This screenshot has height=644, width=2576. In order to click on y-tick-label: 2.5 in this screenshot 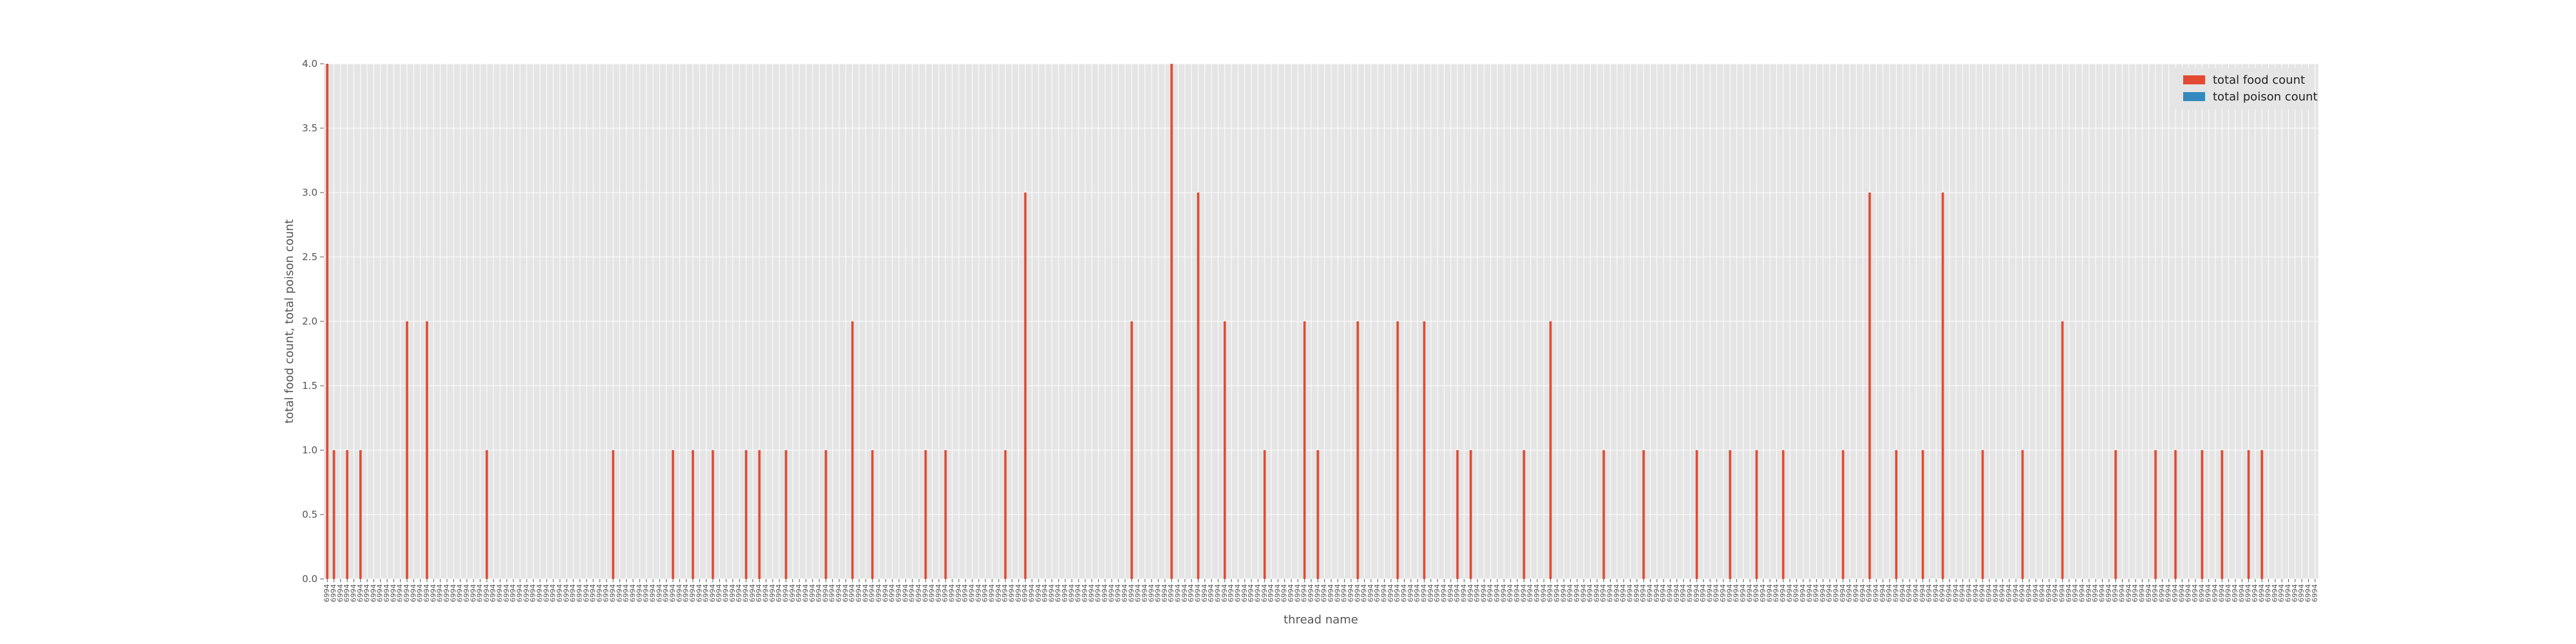, I will do `click(309, 257)`.